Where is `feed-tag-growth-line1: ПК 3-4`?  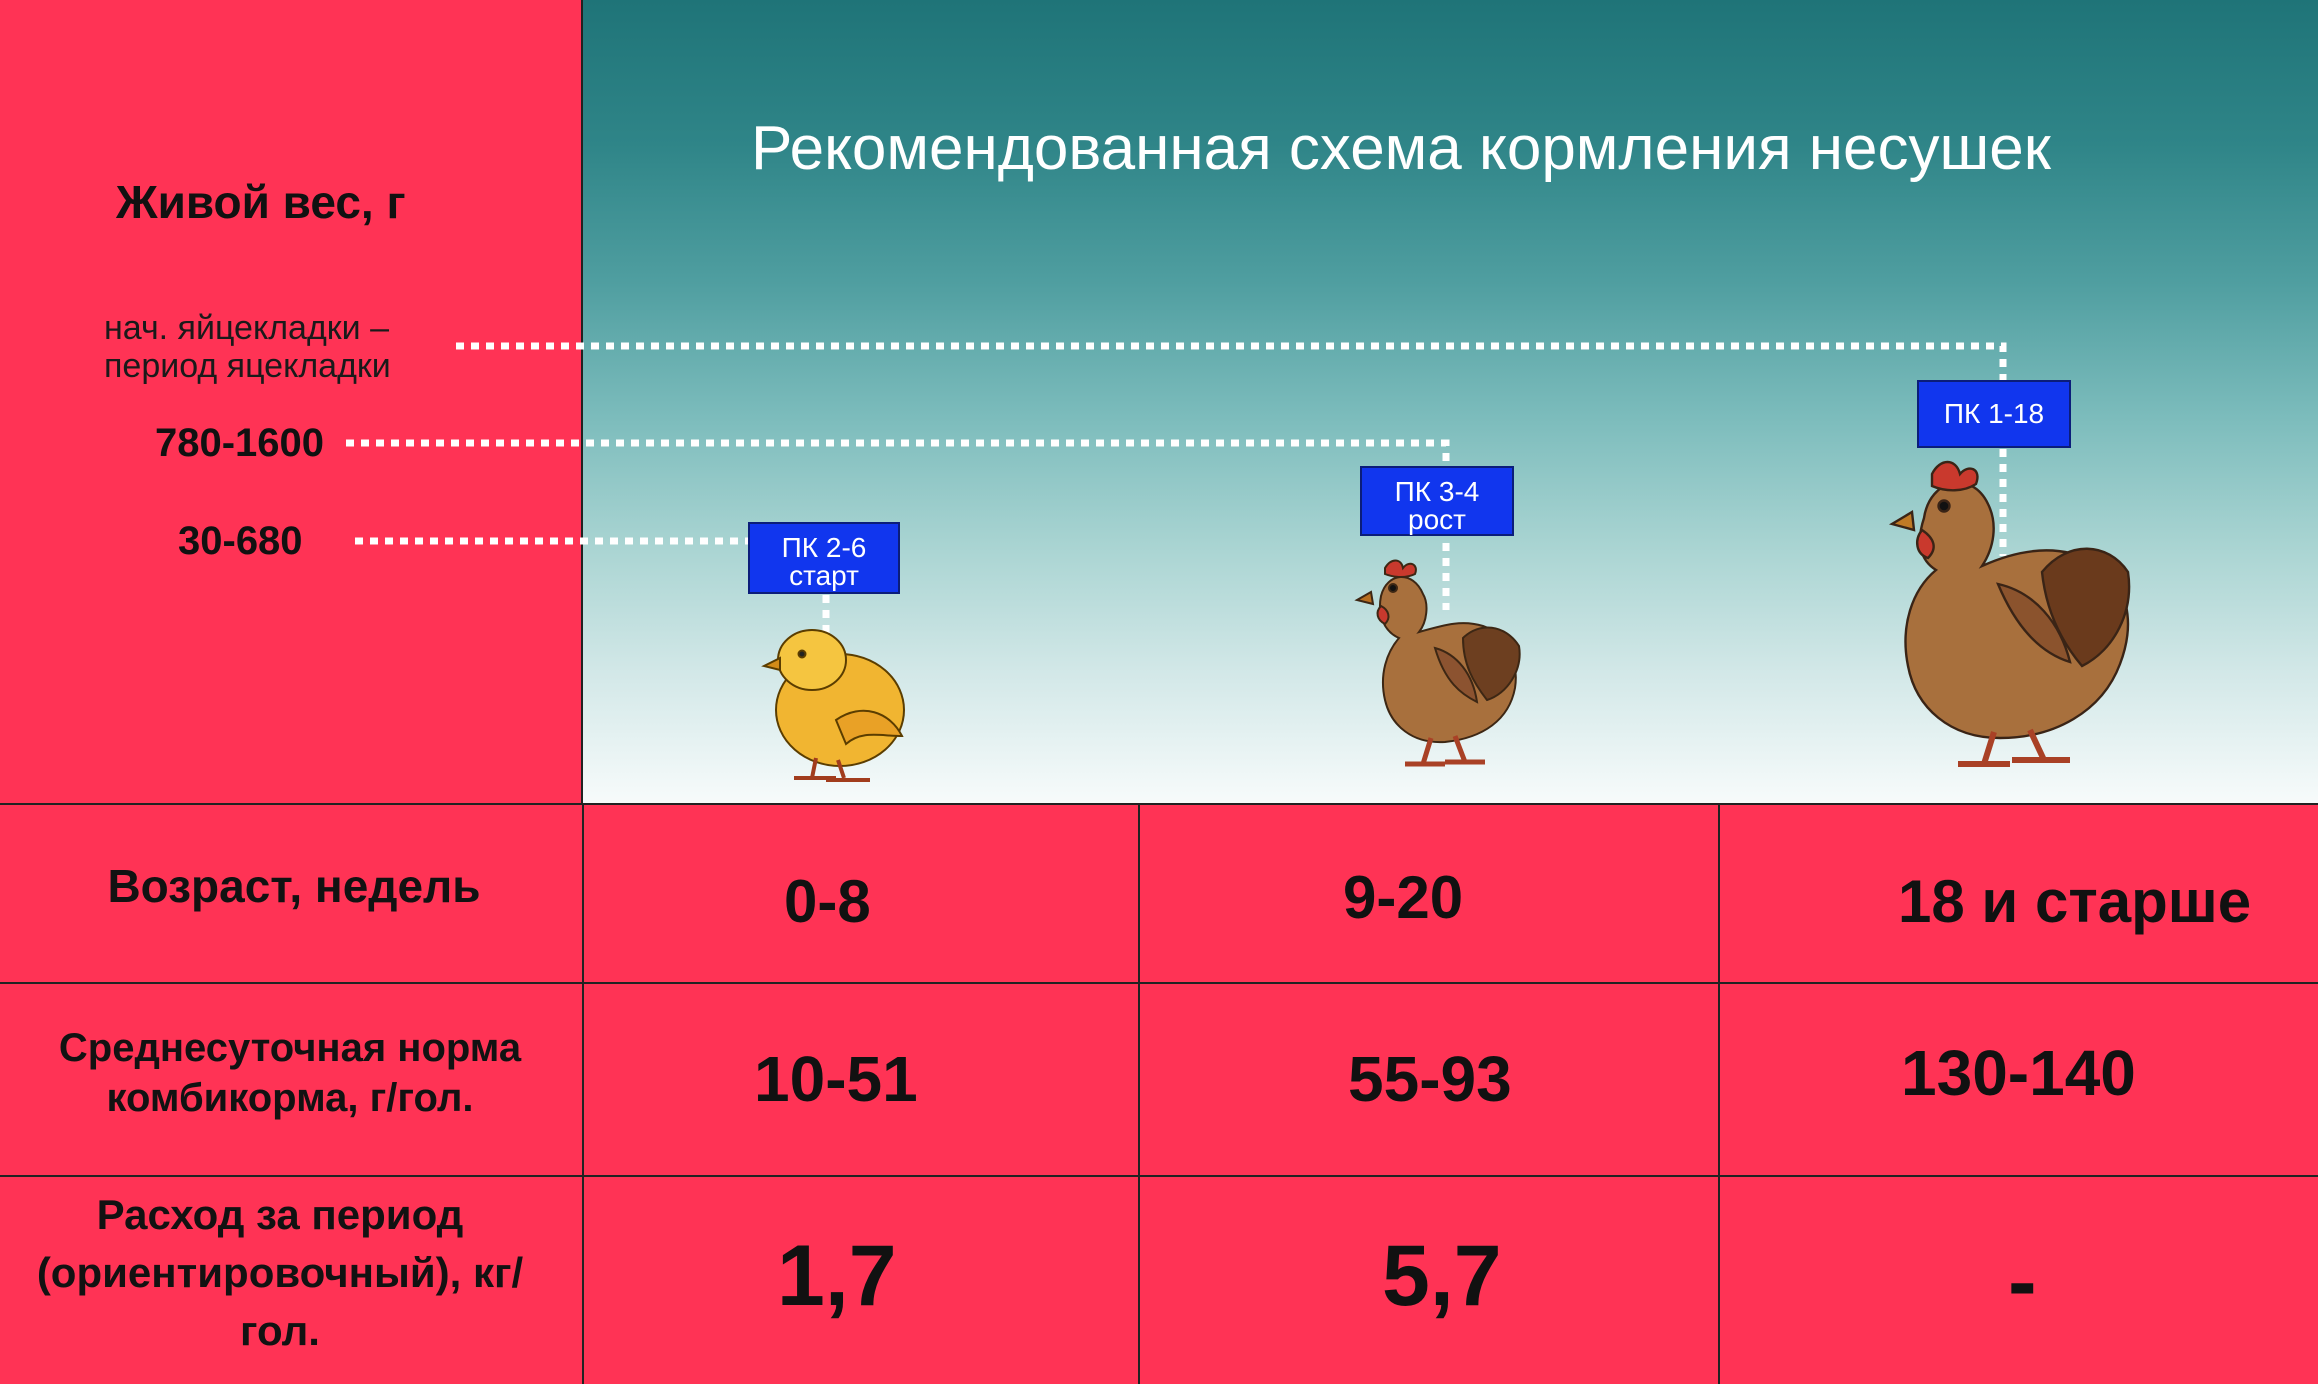
feed-tag-growth-line1: ПК 3-4 is located at coordinates (1437, 491).